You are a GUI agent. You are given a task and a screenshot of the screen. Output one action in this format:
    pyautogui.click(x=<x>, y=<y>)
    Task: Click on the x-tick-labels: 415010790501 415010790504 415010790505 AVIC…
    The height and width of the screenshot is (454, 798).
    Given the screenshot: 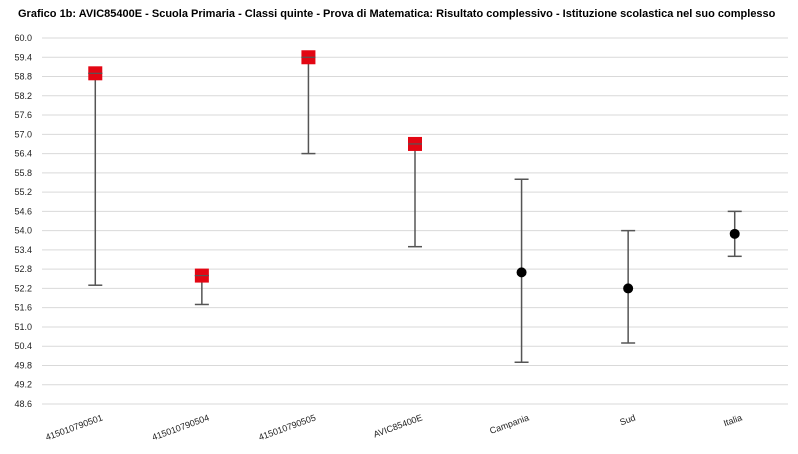 What is the action you would take?
    pyautogui.click(x=393, y=427)
    